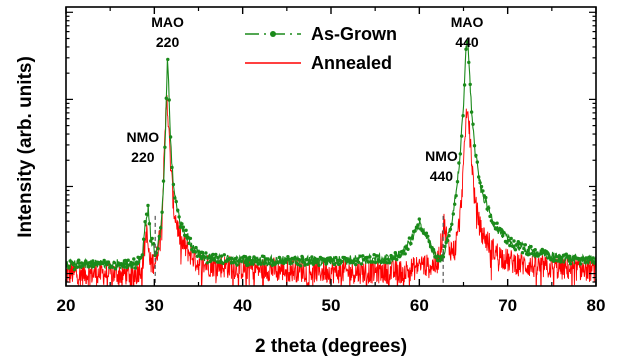 The height and width of the screenshot is (358, 618). What do you see at coordinates (351, 63) in the screenshot?
I see `legend-label-annealed: Annealed` at bounding box center [351, 63].